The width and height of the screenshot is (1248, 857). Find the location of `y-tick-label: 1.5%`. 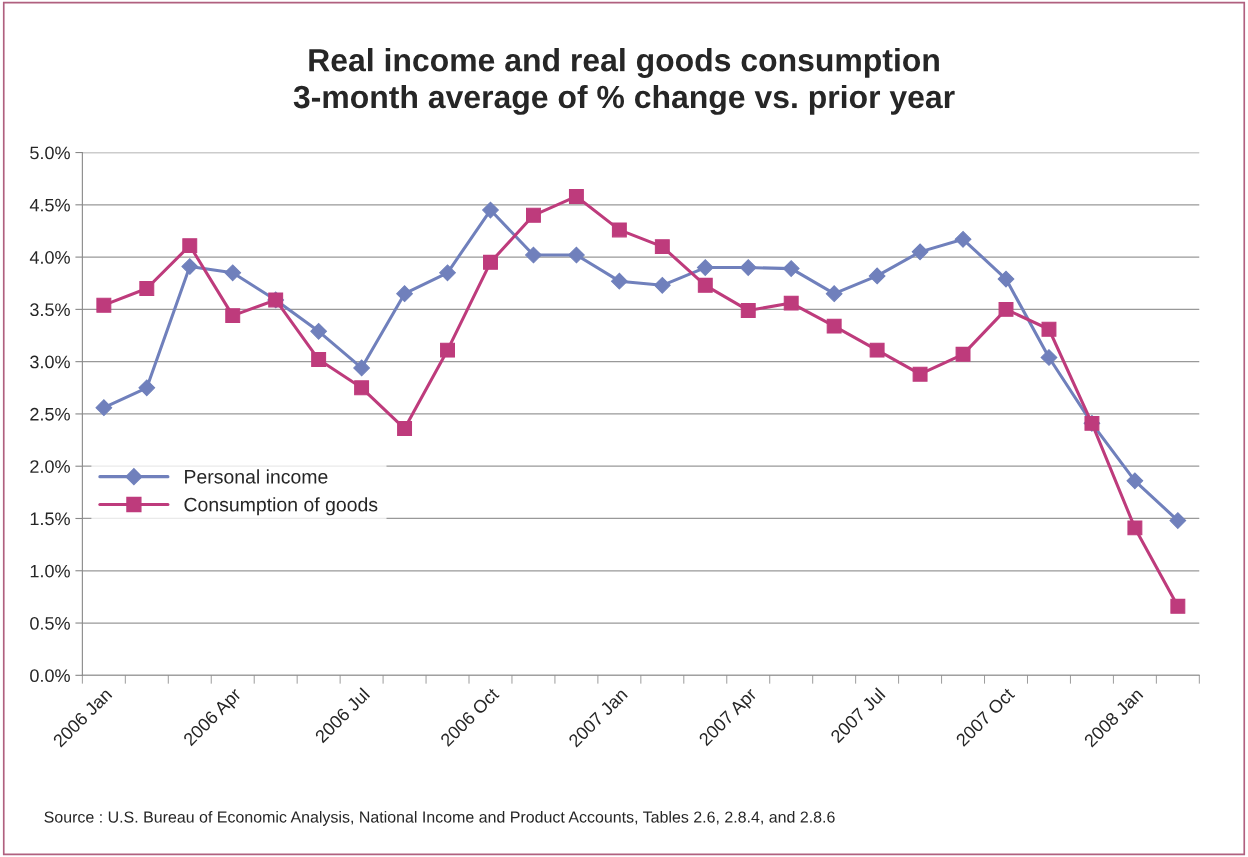

y-tick-label: 1.5% is located at coordinates (50, 519).